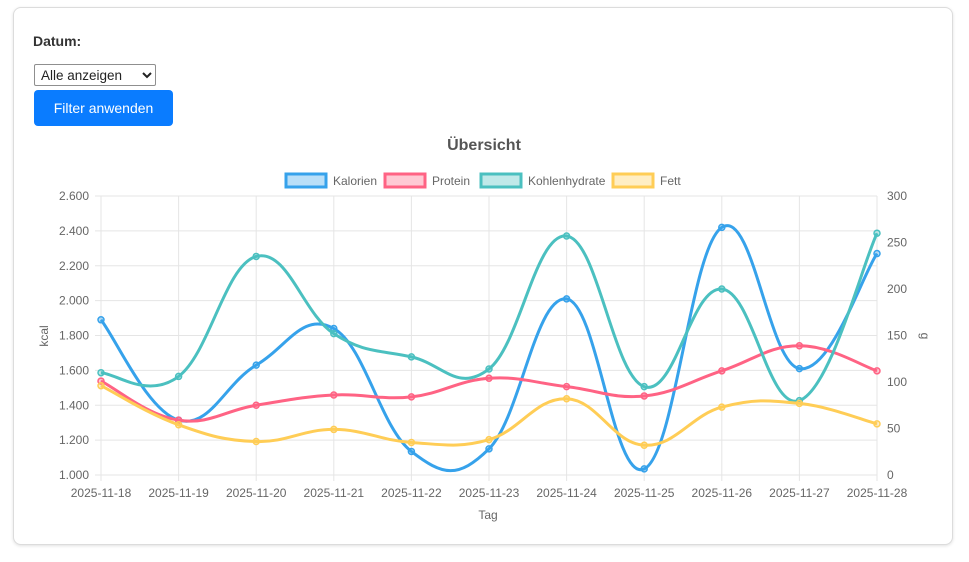  I want to click on x-axis-label: Tag, so click(487, 515).